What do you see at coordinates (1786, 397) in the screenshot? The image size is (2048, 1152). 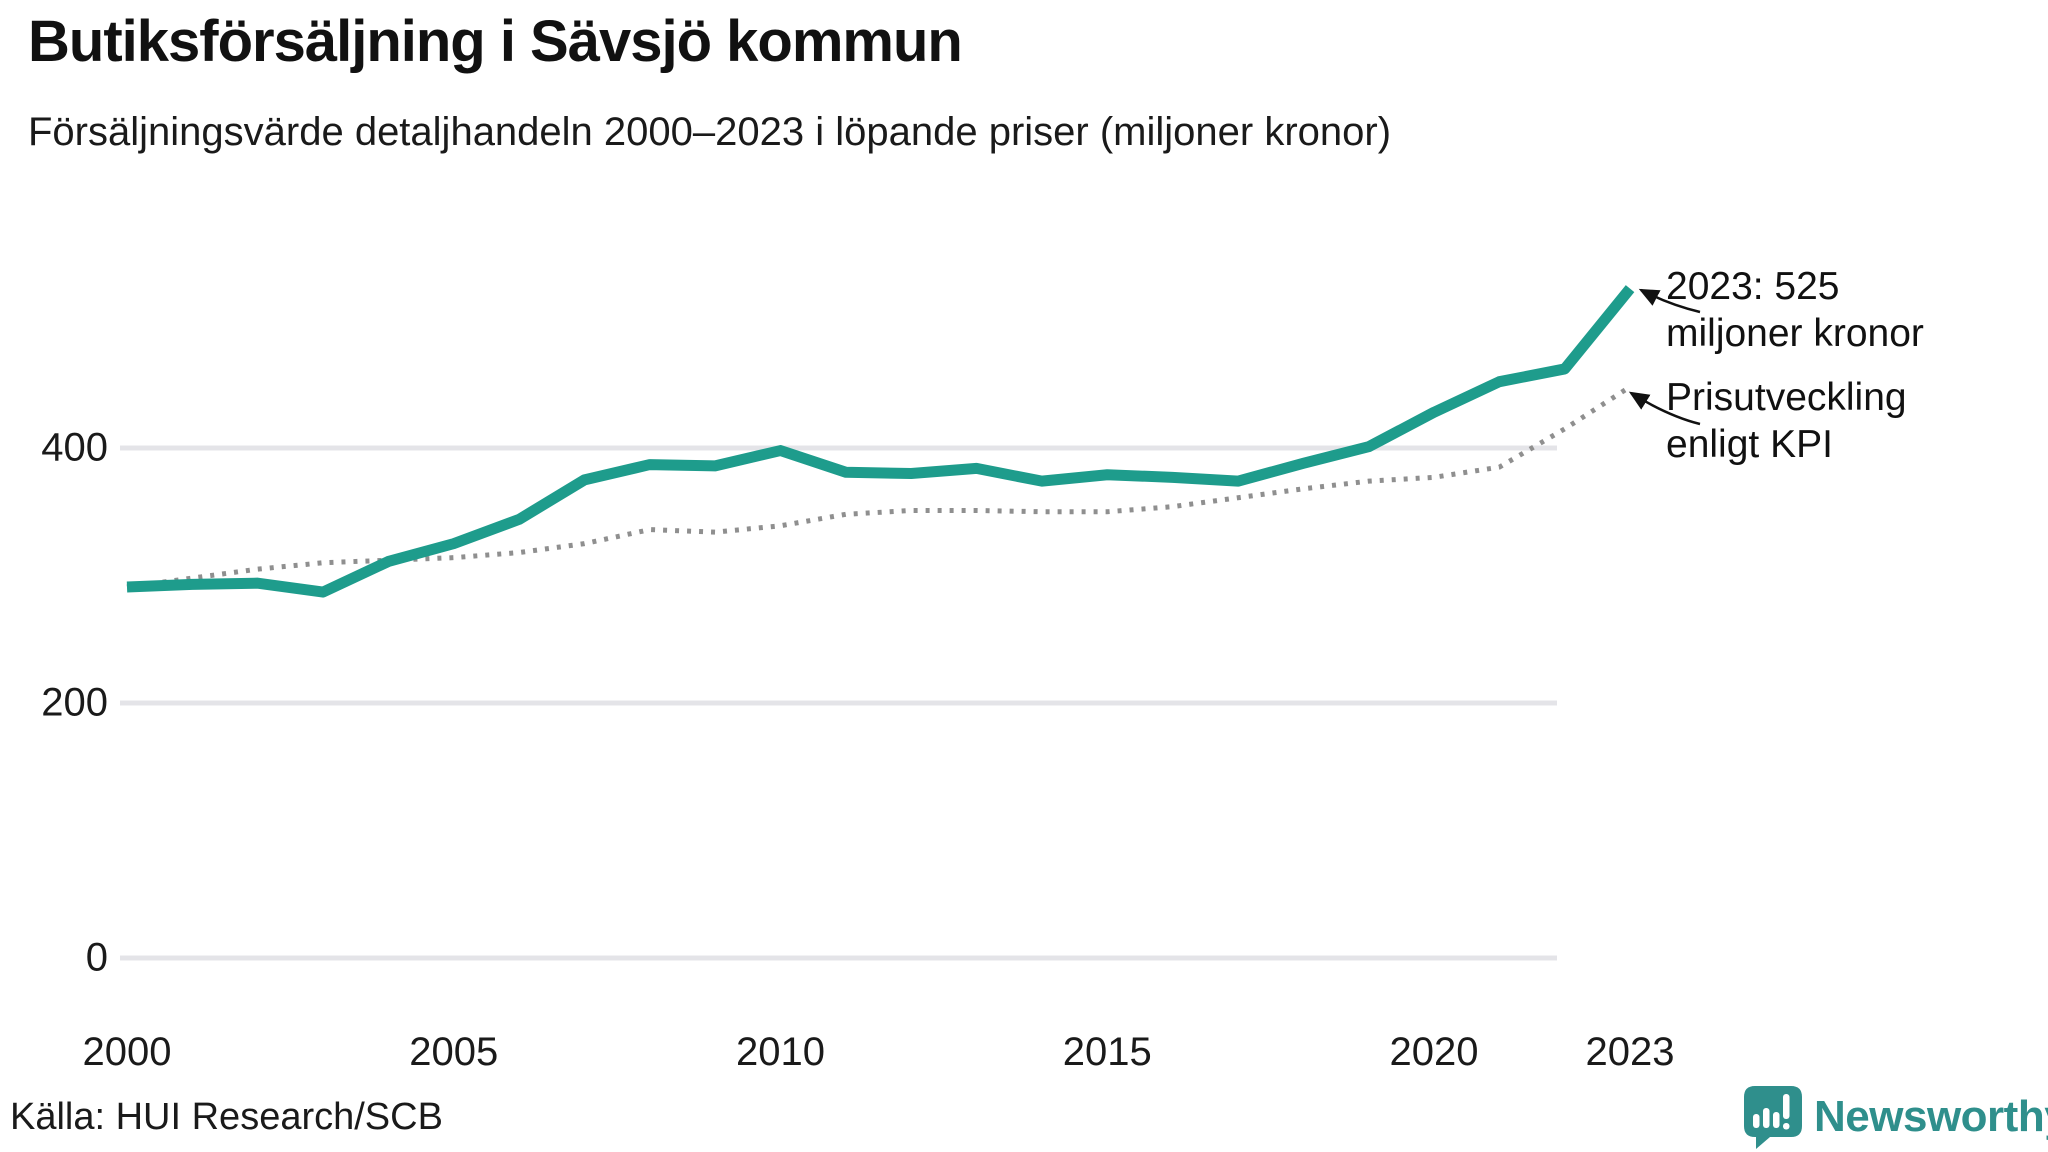 I see `annotation-kpi-line1: Prisutveckling` at bounding box center [1786, 397].